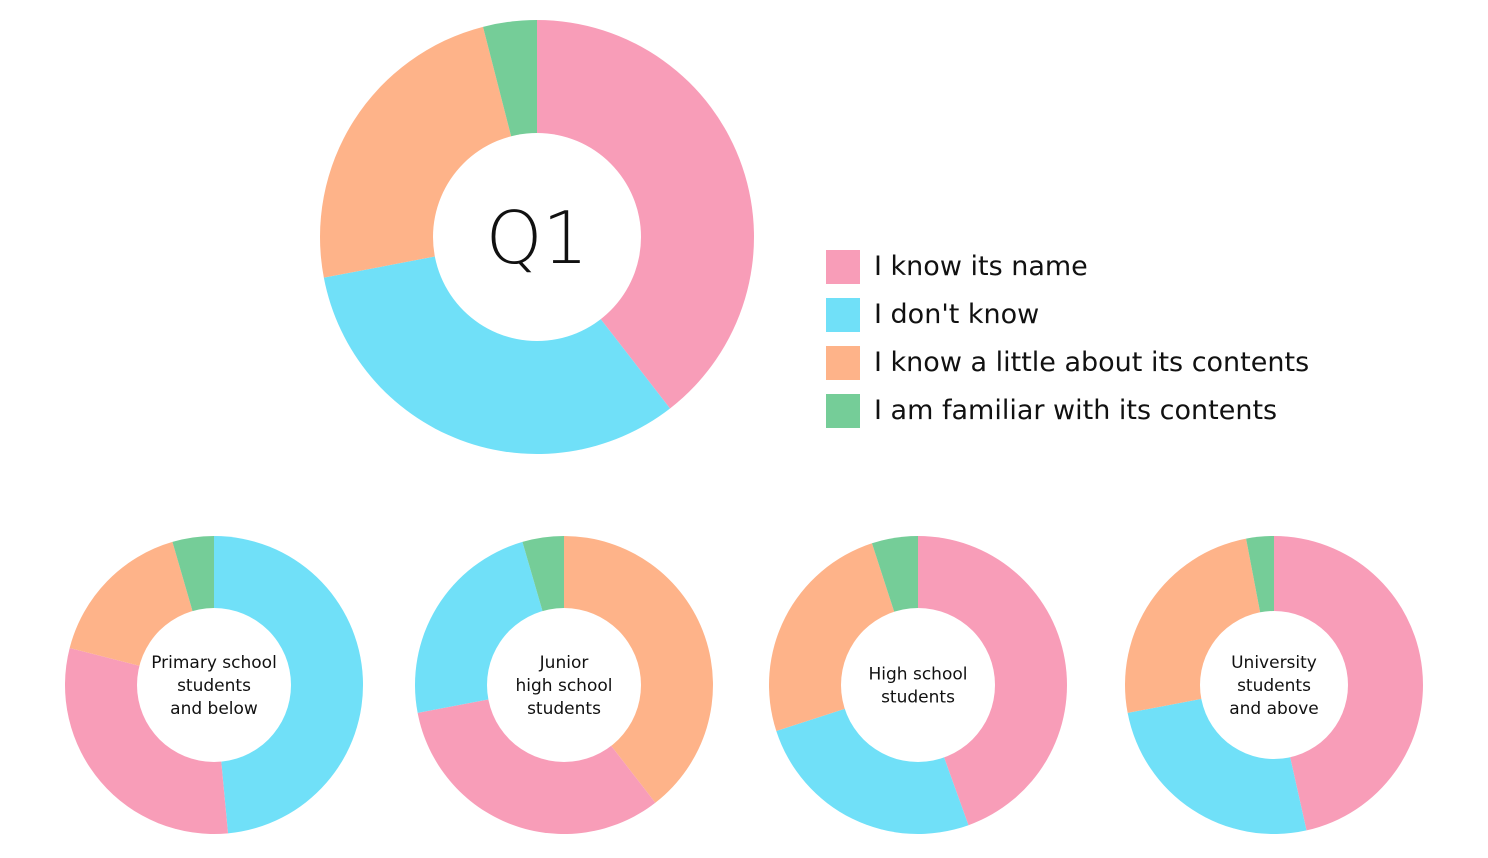 The height and width of the screenshot is (858, 1488). I want to click on center-label: Primary school, so click(214, 663).